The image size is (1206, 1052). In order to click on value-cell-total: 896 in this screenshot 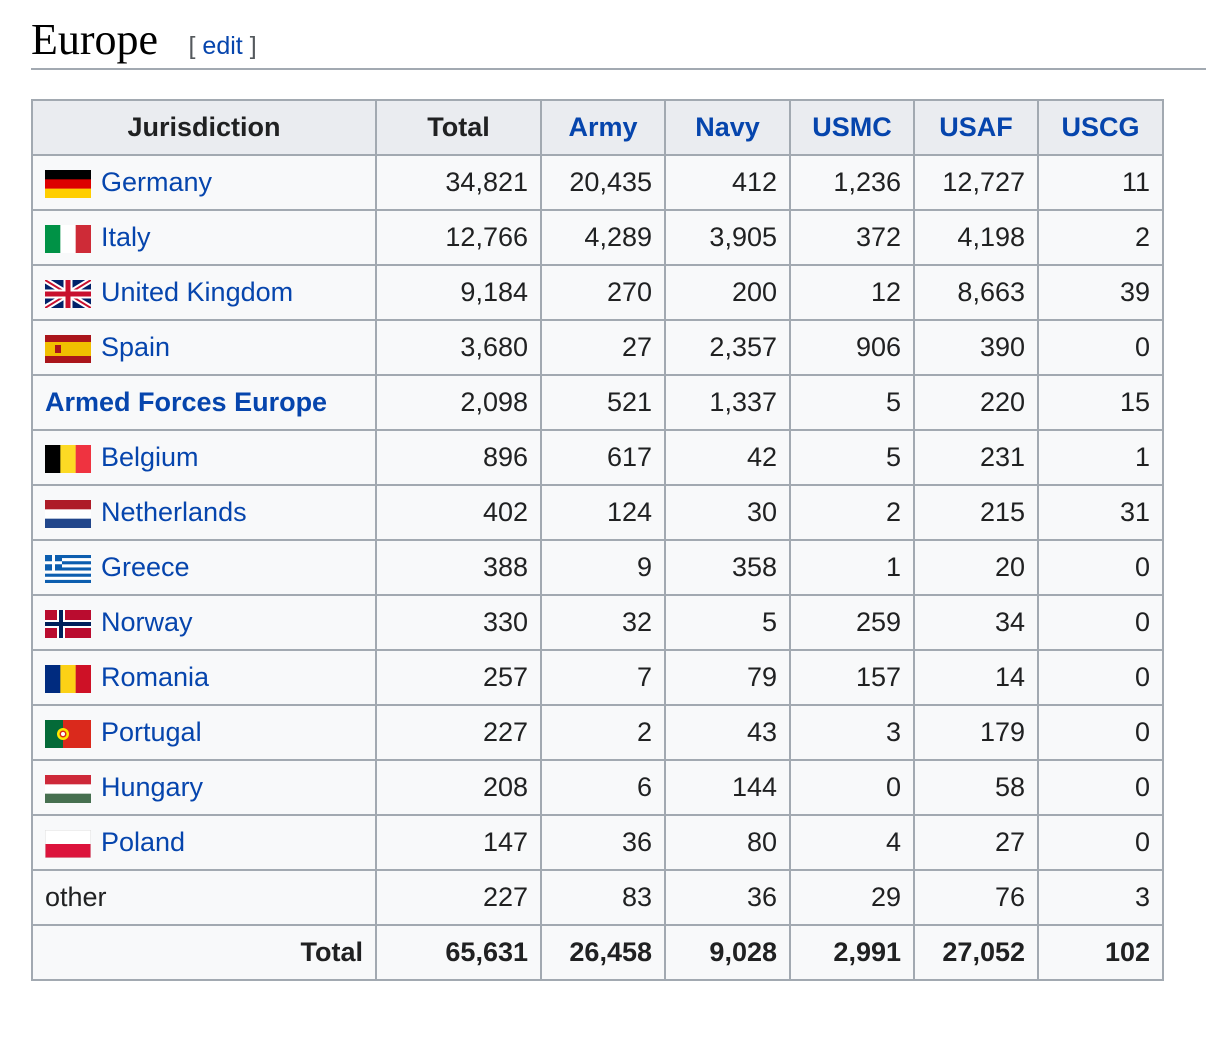, I will do `click(458, 457)`.